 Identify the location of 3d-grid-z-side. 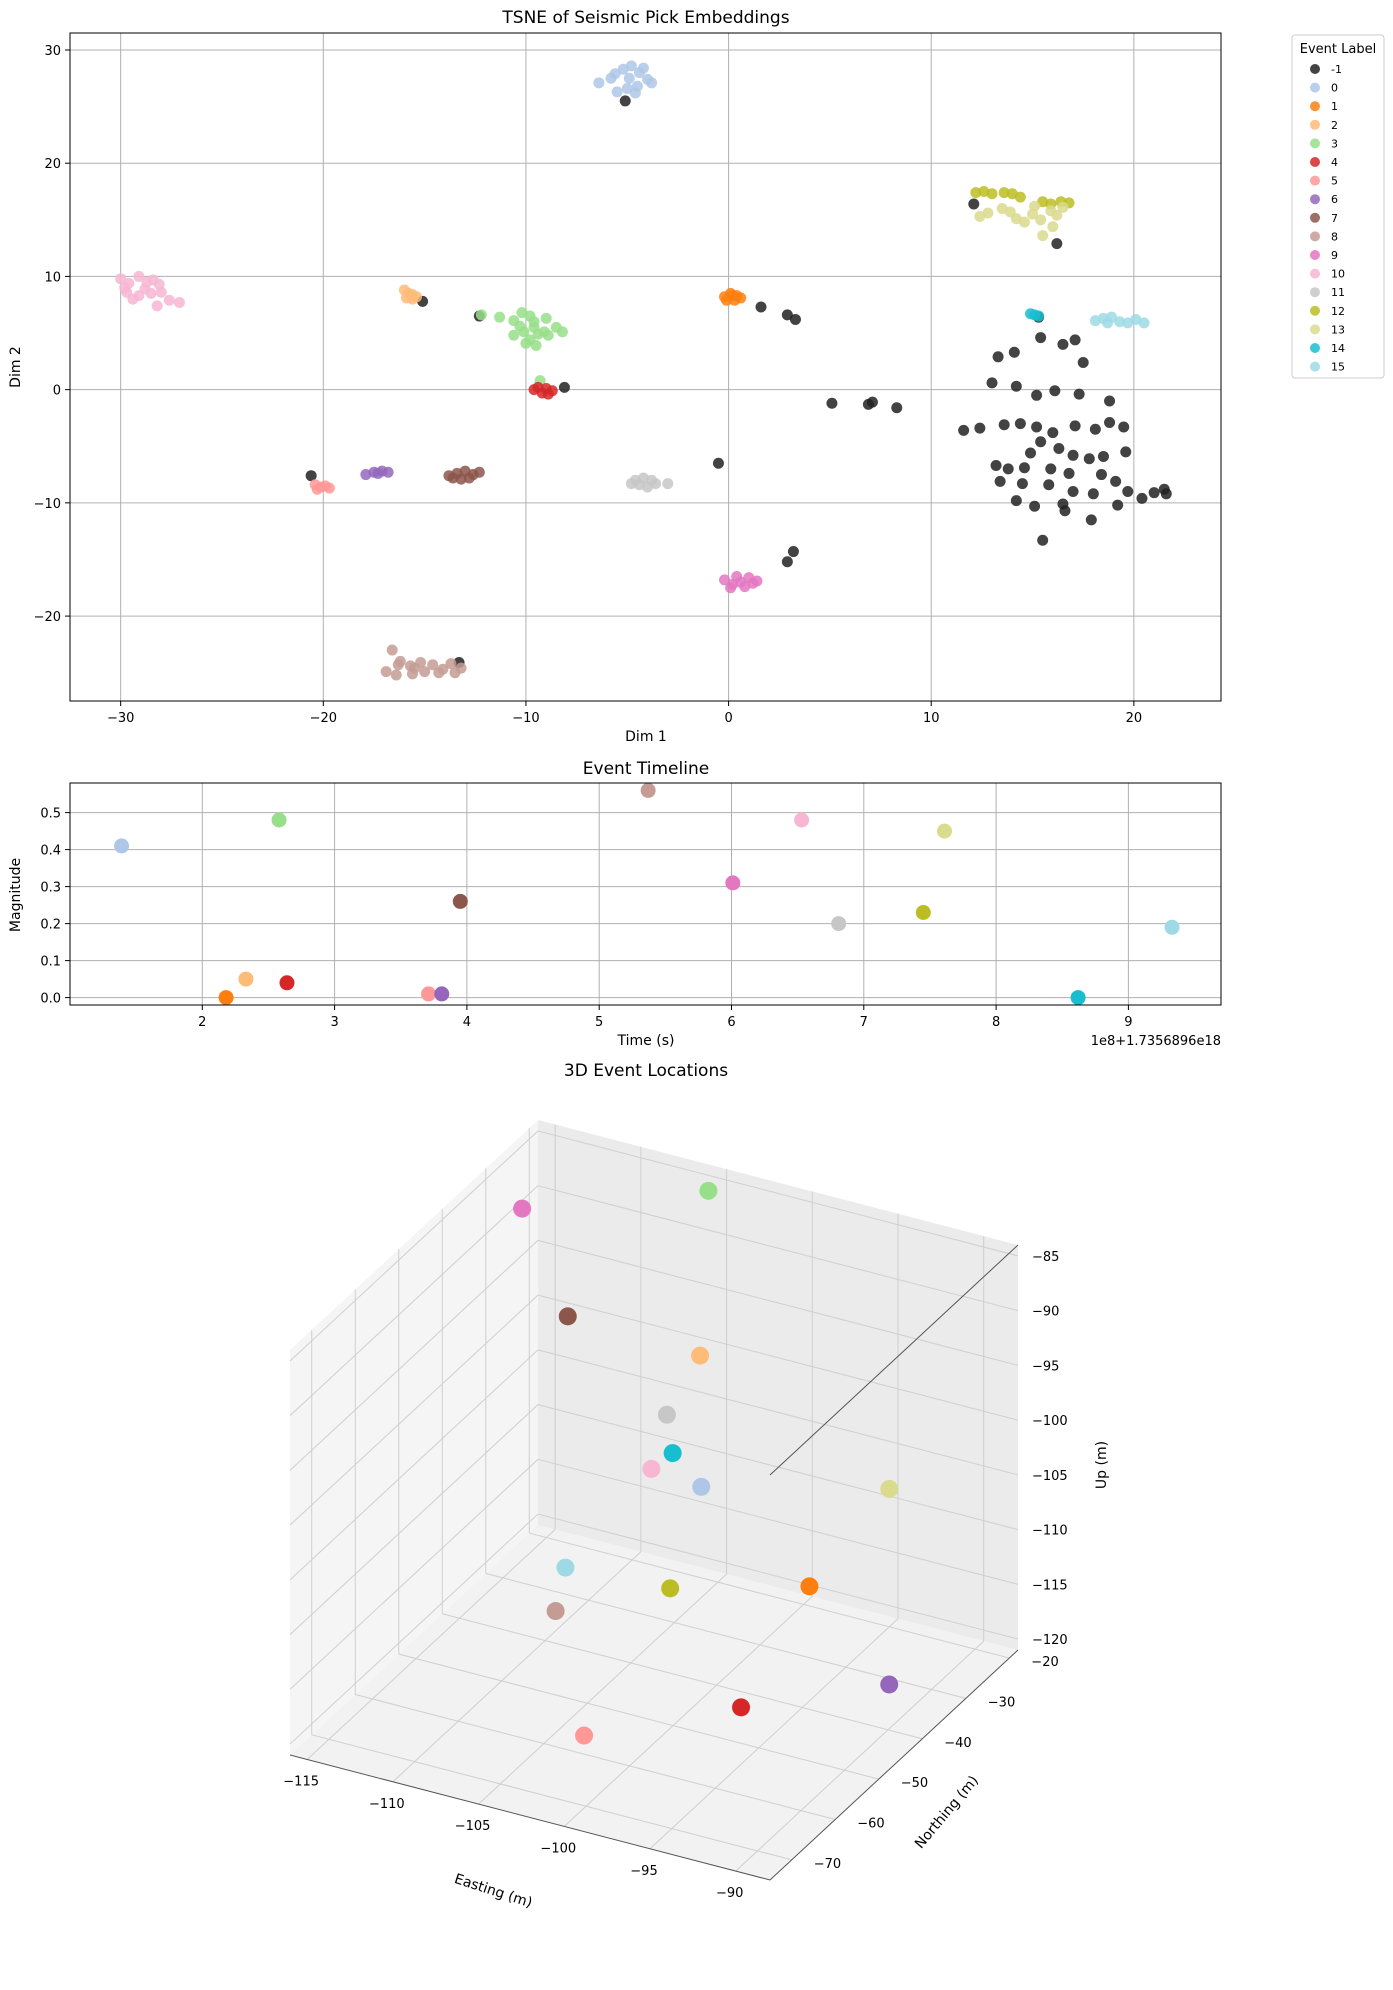
(414, 1519).